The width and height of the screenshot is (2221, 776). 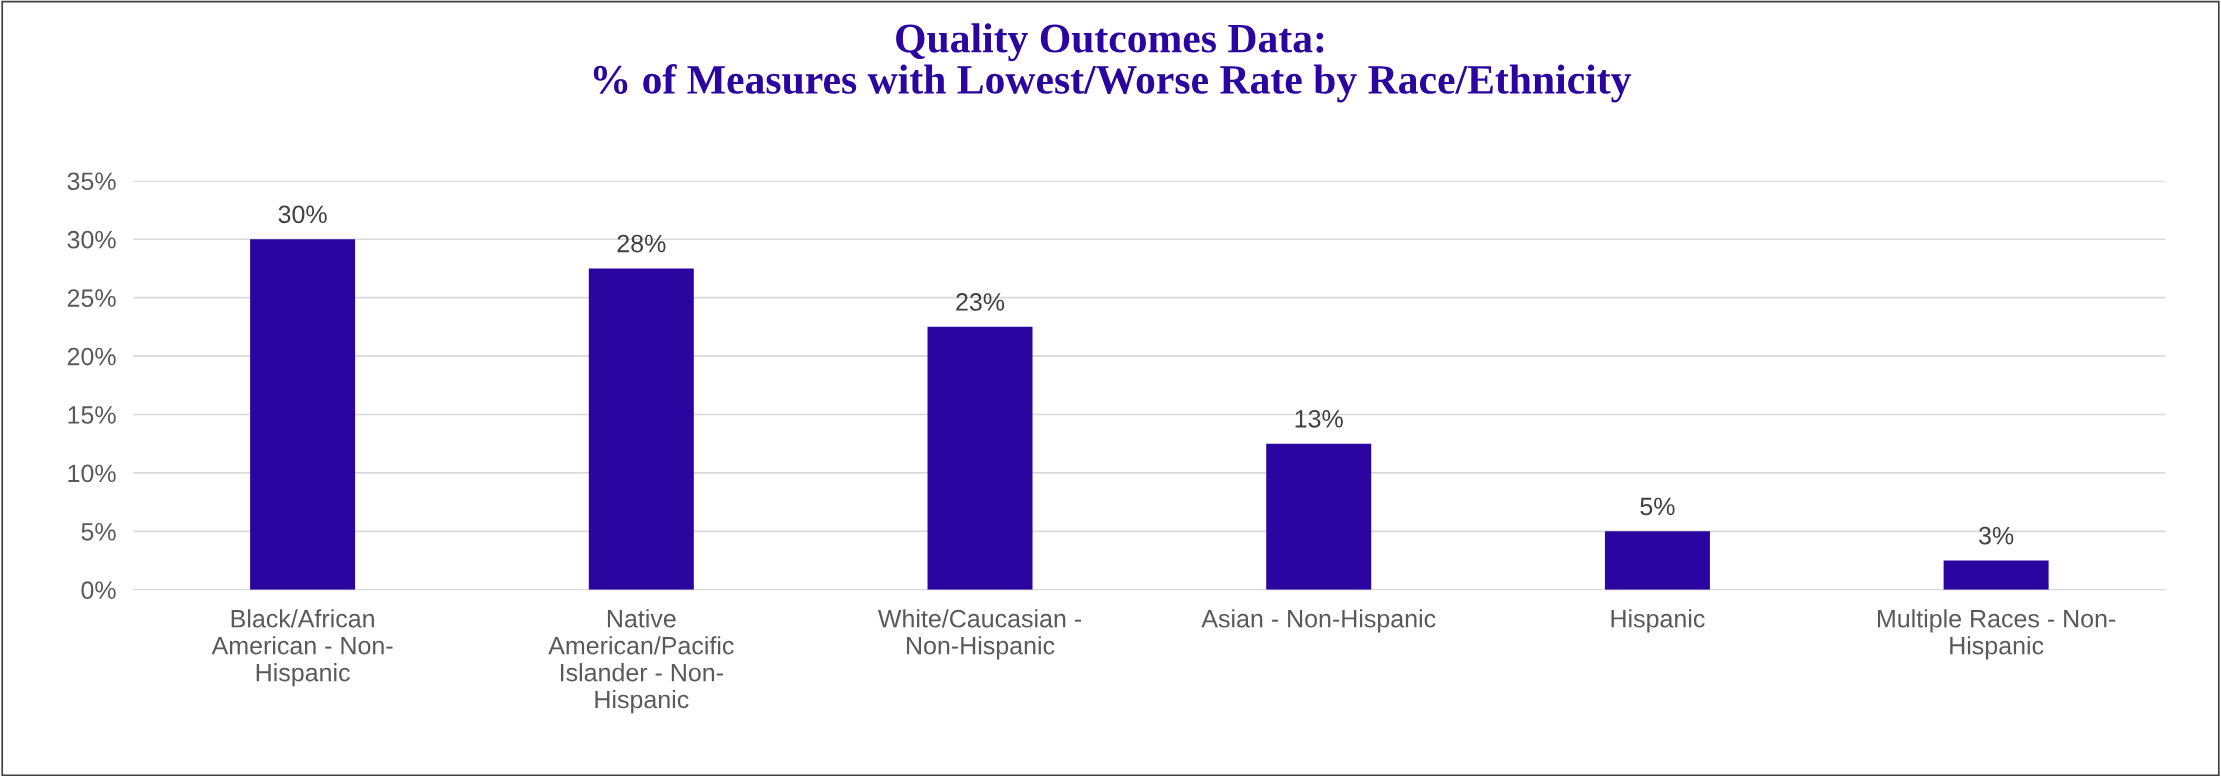 I want to click on x-tick-label: White/Caucasian - Non-Hispanic, so click(x=980, y=634).